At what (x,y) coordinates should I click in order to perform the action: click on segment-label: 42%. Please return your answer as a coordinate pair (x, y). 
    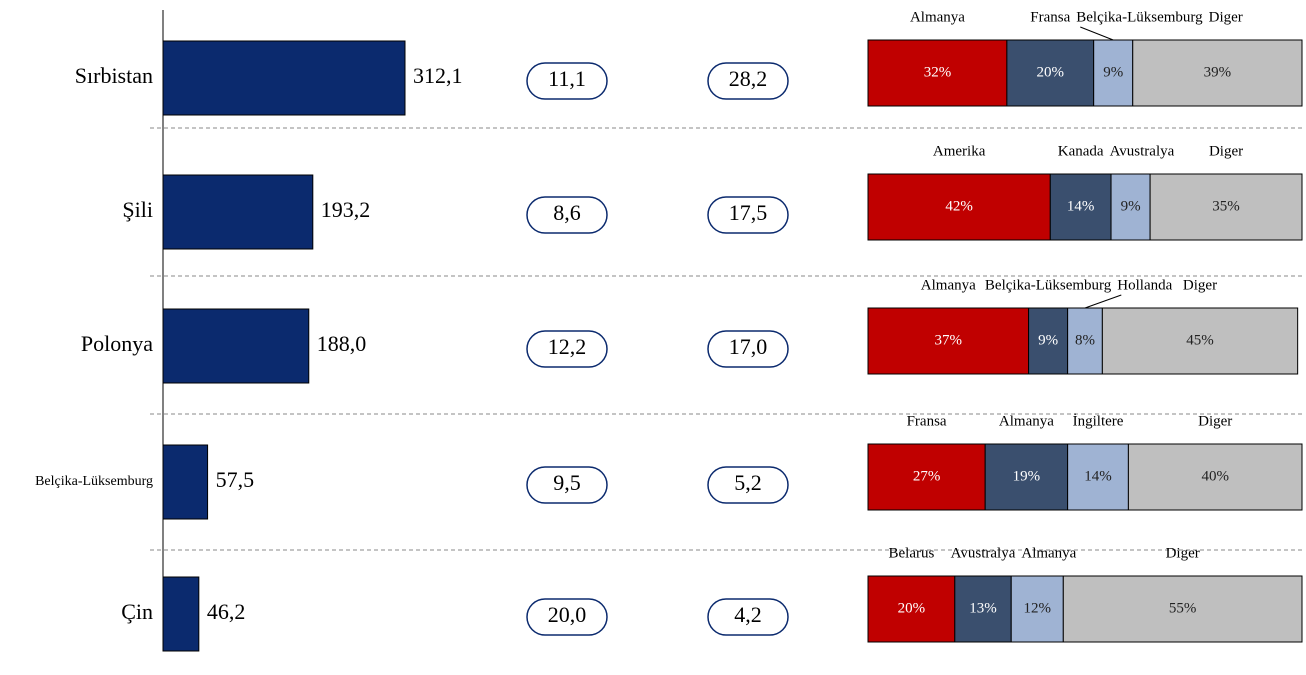
    Looking at the image, I should click on (959, 206).